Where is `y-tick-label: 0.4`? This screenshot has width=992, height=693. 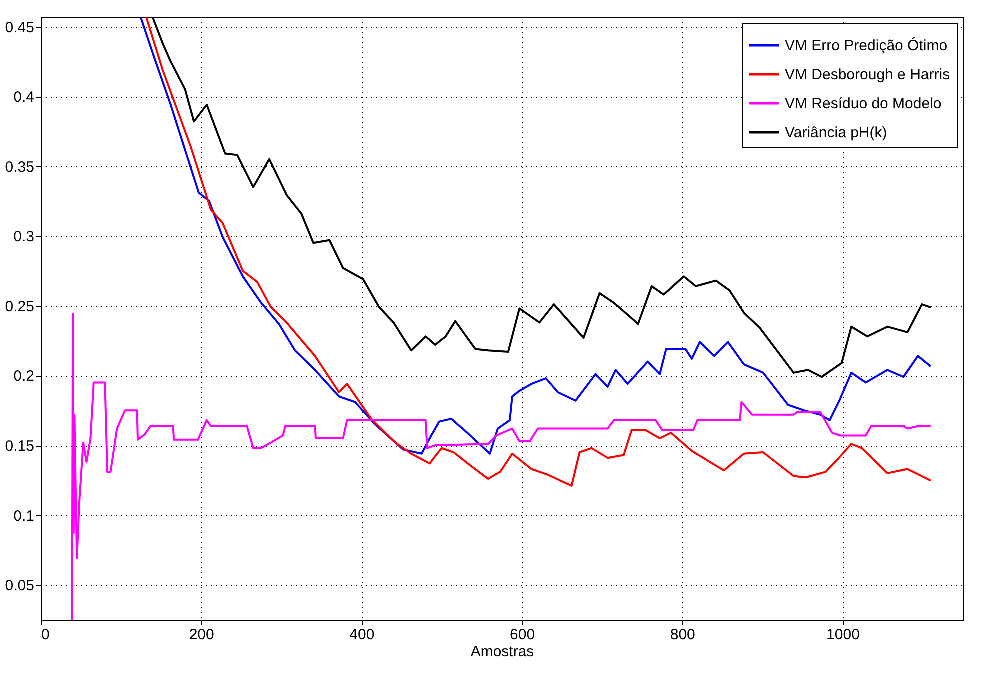 y-tick-label: 0.4 is located at coordinates (24, 97).